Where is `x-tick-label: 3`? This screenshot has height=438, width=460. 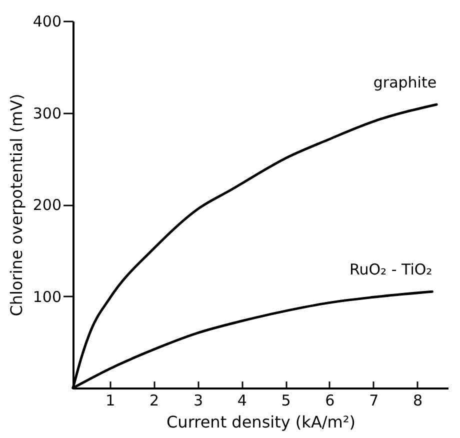 x-tick-label: 3 is located at coordinates (198, 401).